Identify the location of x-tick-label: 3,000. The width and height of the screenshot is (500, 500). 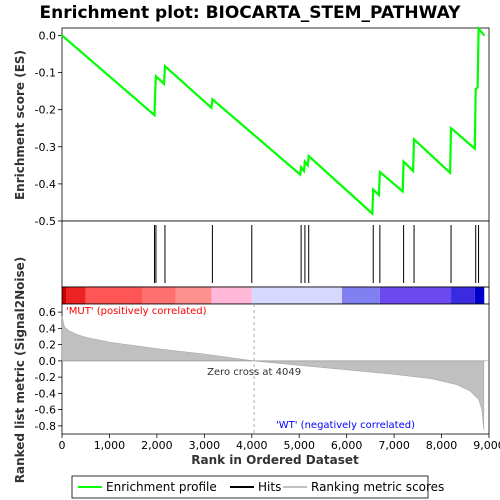
(205, 445).